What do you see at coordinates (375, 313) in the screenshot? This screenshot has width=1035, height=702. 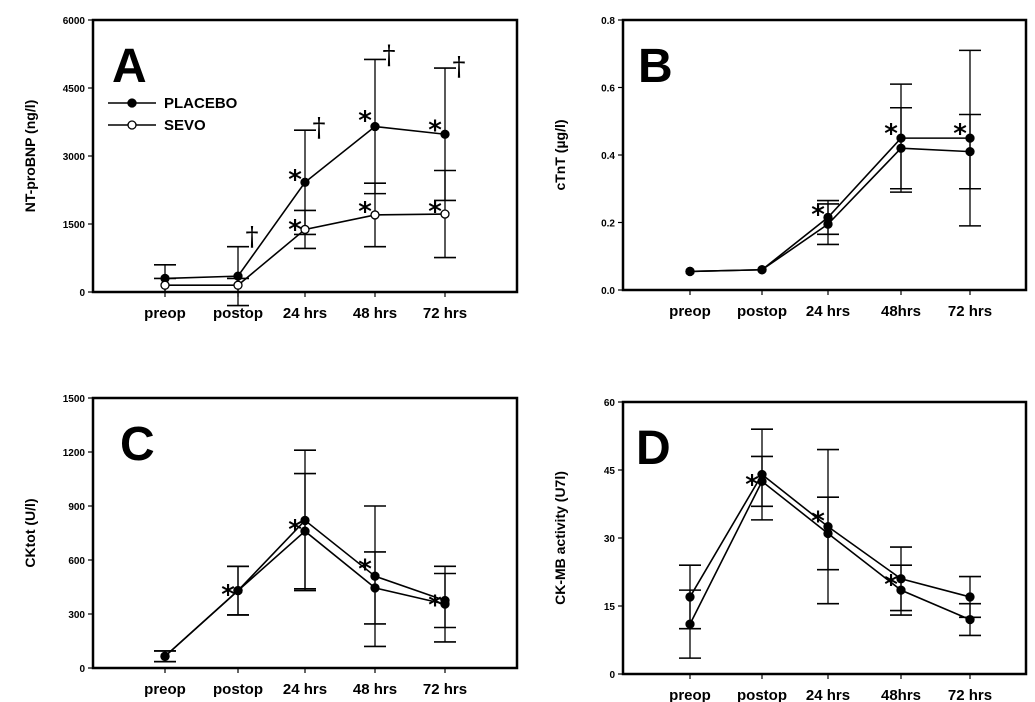 I see `x-tick-label: 48 hrs` at bounding box center [375, 313].